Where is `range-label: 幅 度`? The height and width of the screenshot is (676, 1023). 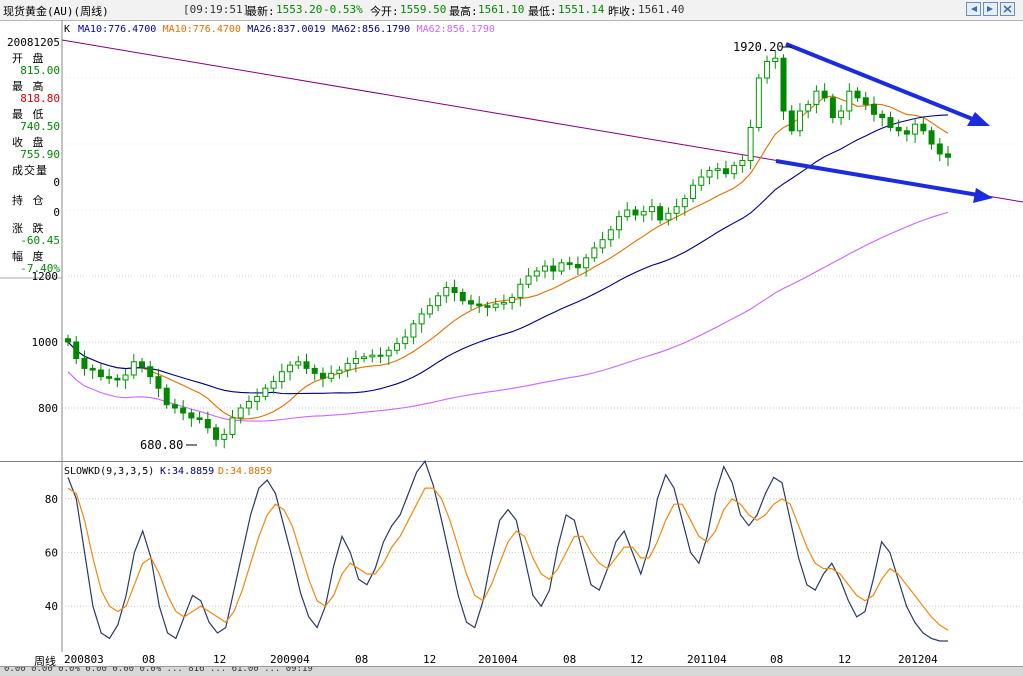
range-label: 幅 度 is located at coordinates (29, 256).